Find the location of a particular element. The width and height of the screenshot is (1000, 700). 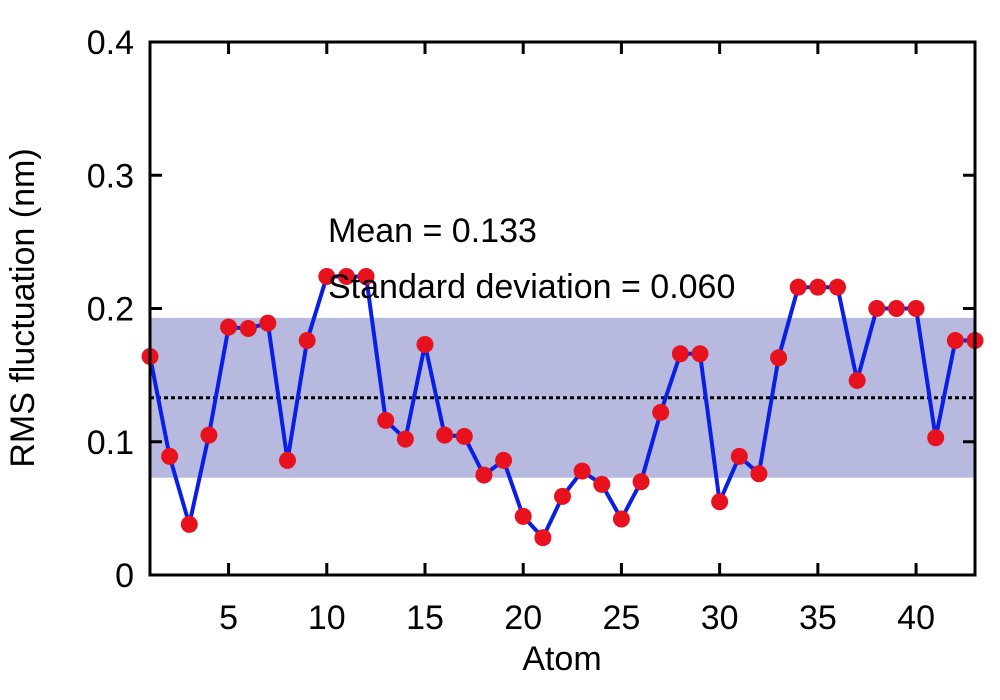

x-tick-label: 20 is located at coordinates (523, 618).